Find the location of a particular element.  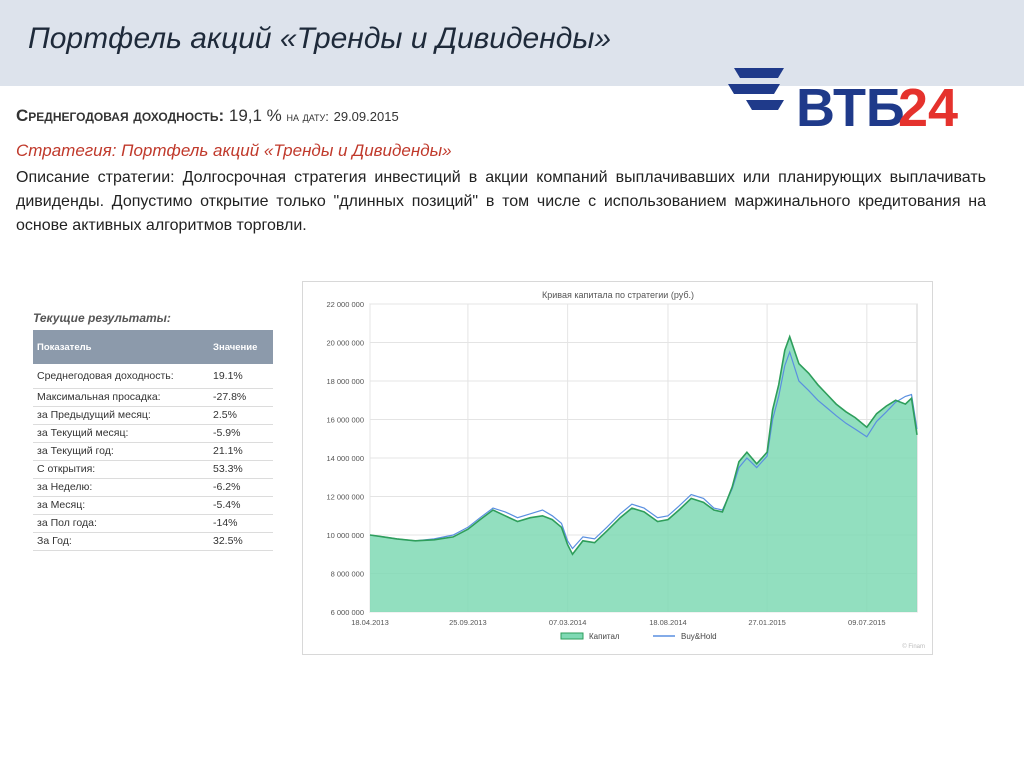

header-value: Значение is located at coordinates (241, 347).